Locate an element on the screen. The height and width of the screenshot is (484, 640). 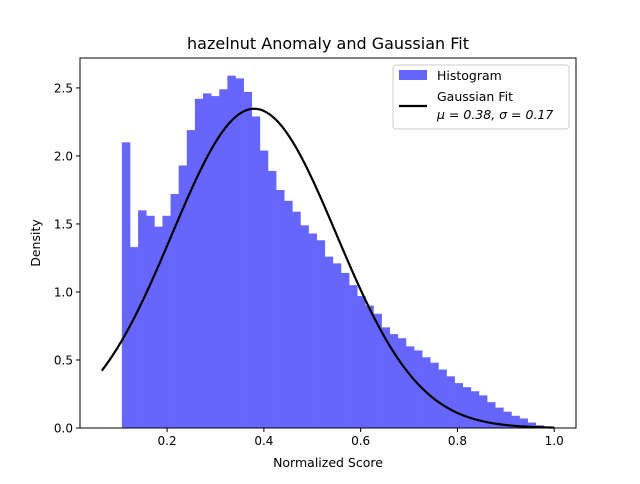
x-tick-label: 0.6 is located at coordinates (360, 441).